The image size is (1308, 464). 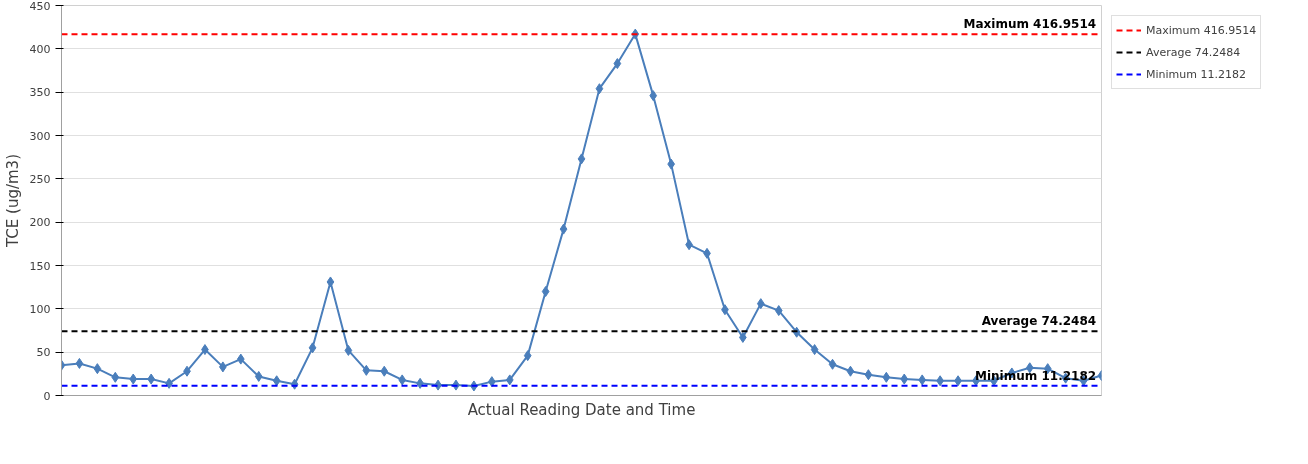 I want to click on y-tick-label: 0, so click(x=47, y=396).